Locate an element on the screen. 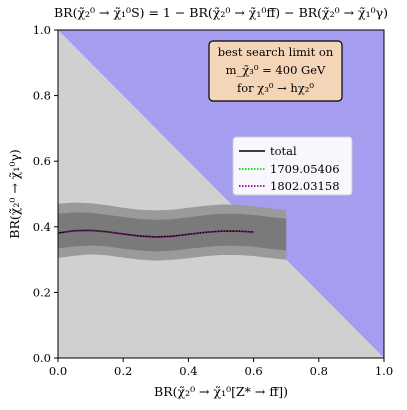  y-tick-label: 0.4 is located at coordinates (42, 227).